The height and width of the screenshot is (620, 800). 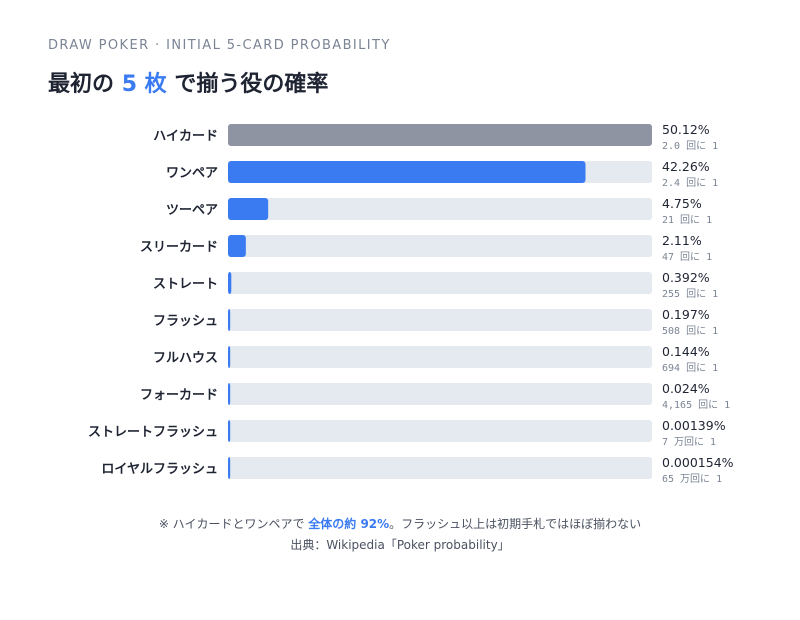 I want to click on odds-label: 255 回に 1, so click(x=690, y=294).